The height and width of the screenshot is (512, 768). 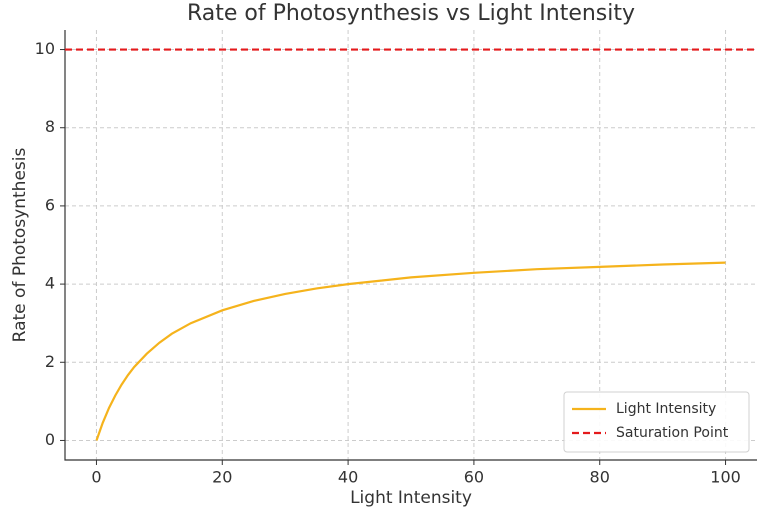 I want to click on y-tick-label: 2, so click(x=50, y=361).